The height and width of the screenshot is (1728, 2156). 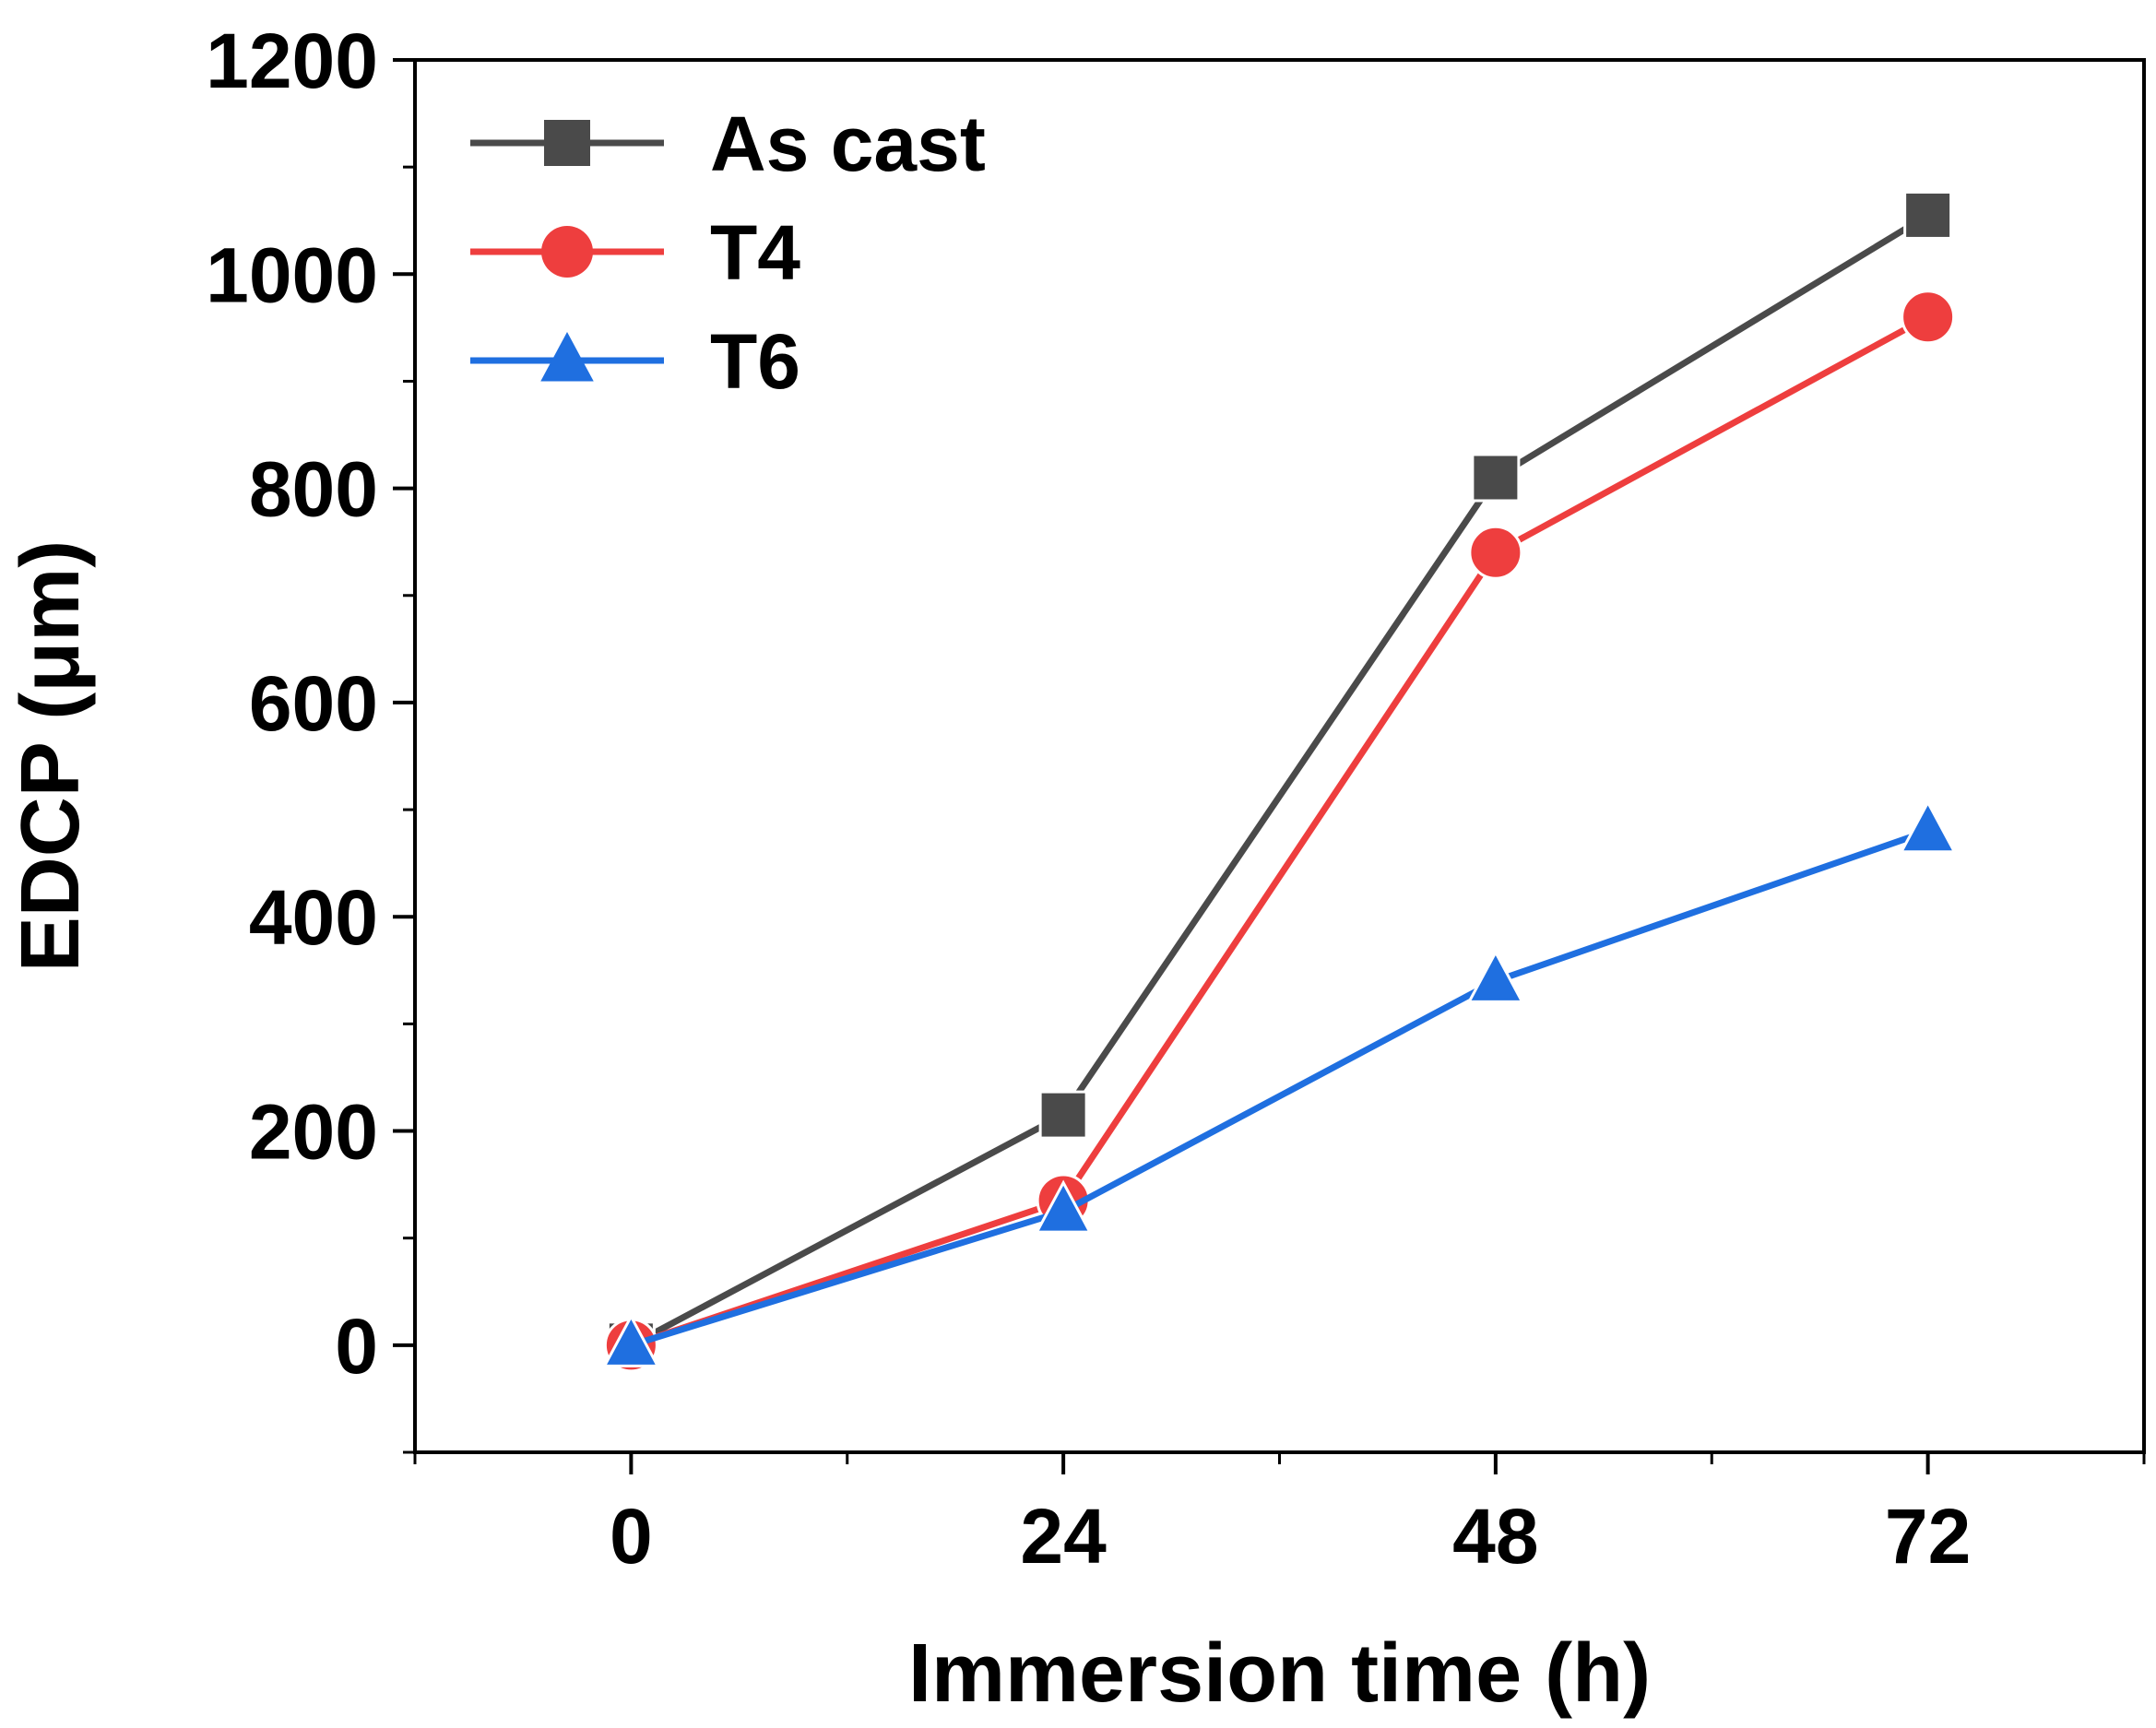 I want to click on legend-entry: As cast, so click(x=728, y=144).